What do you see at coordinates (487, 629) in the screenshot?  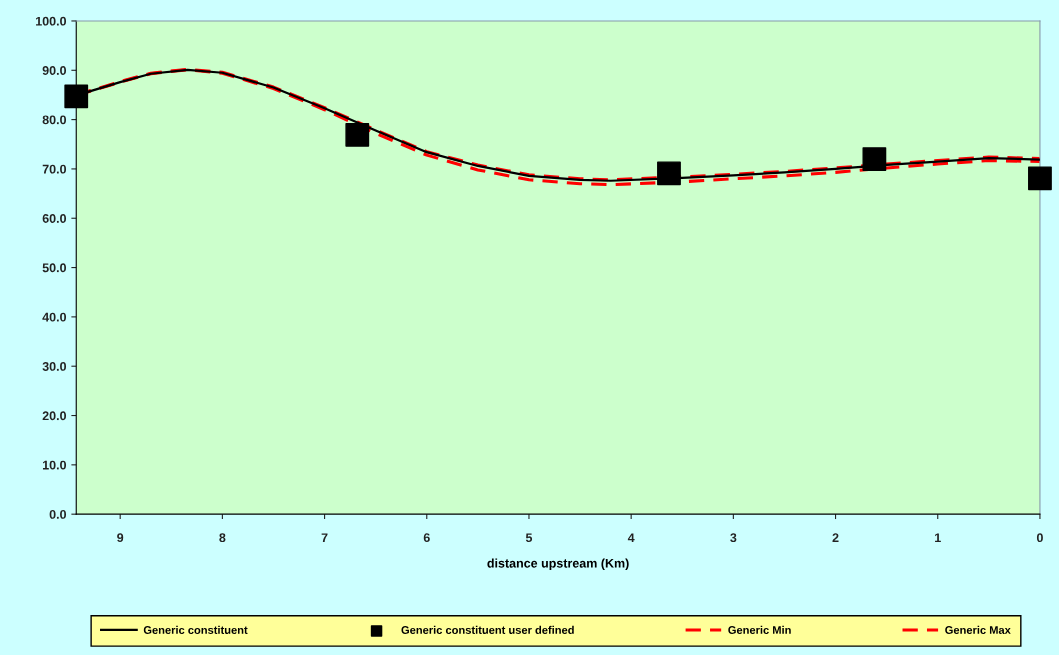 I see `legend-label: Generic constituent user defined` at bounding box center [487, 629].